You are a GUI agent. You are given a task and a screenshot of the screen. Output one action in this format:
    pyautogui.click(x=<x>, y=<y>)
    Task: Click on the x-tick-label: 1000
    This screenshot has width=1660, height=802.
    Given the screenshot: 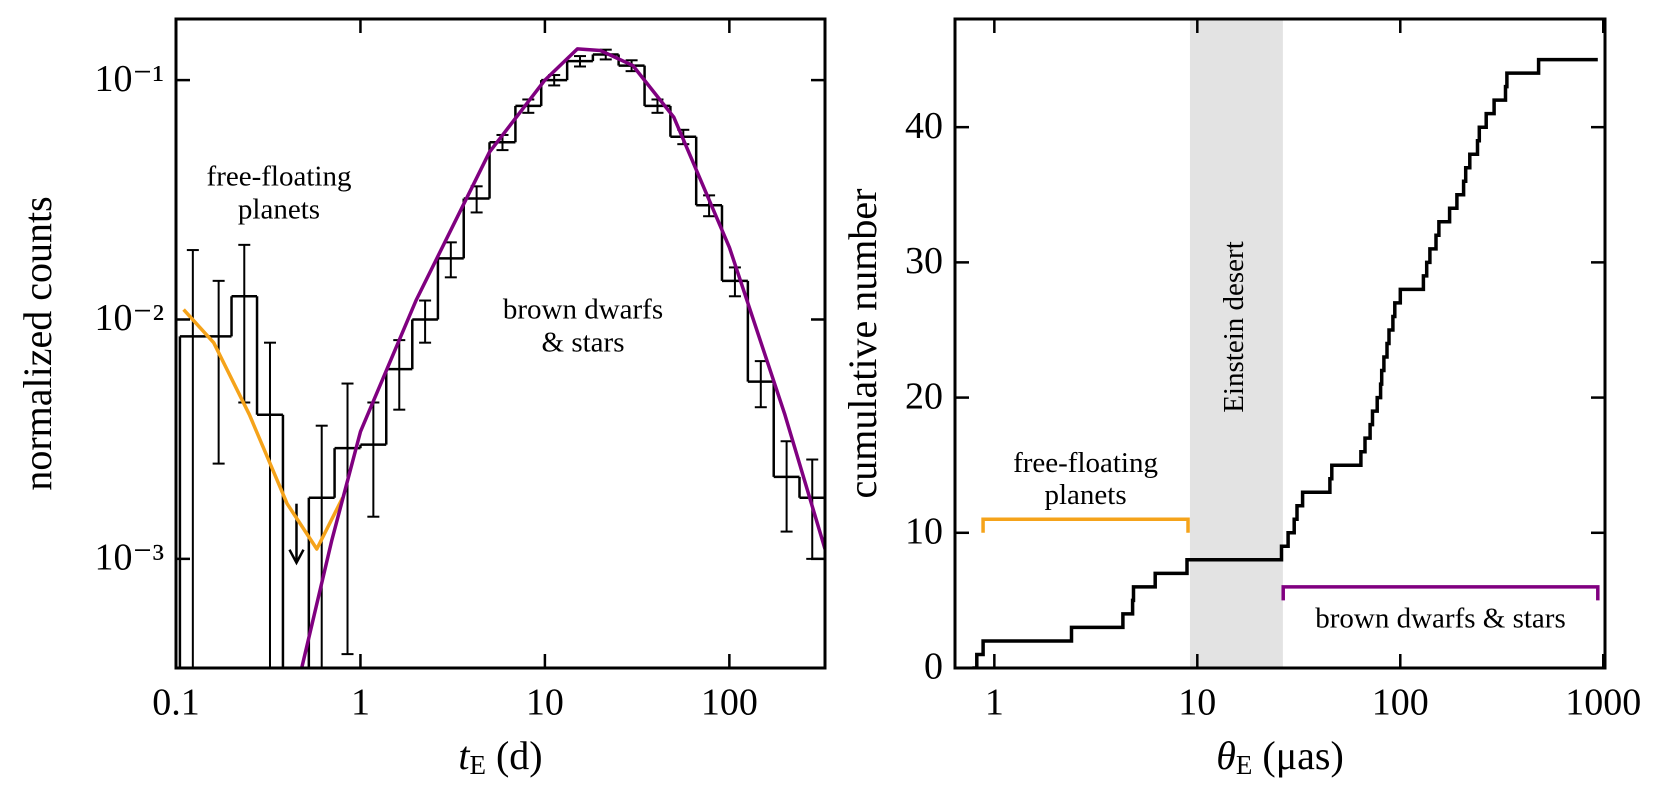 What is the action you would take?
    pyautogui.click(x=1603, y=703)
    